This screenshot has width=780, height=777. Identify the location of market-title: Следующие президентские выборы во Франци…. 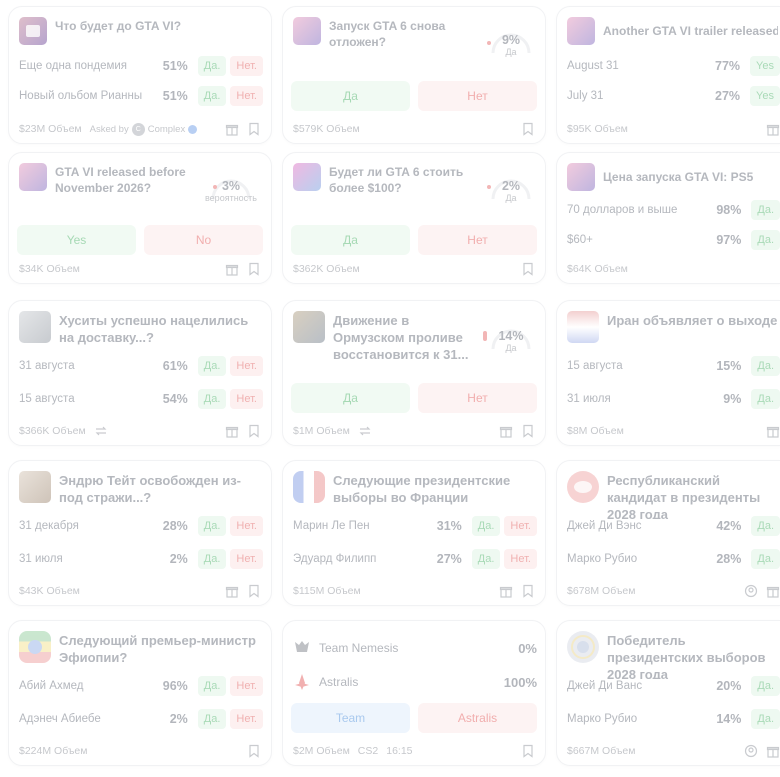
(422, 489).